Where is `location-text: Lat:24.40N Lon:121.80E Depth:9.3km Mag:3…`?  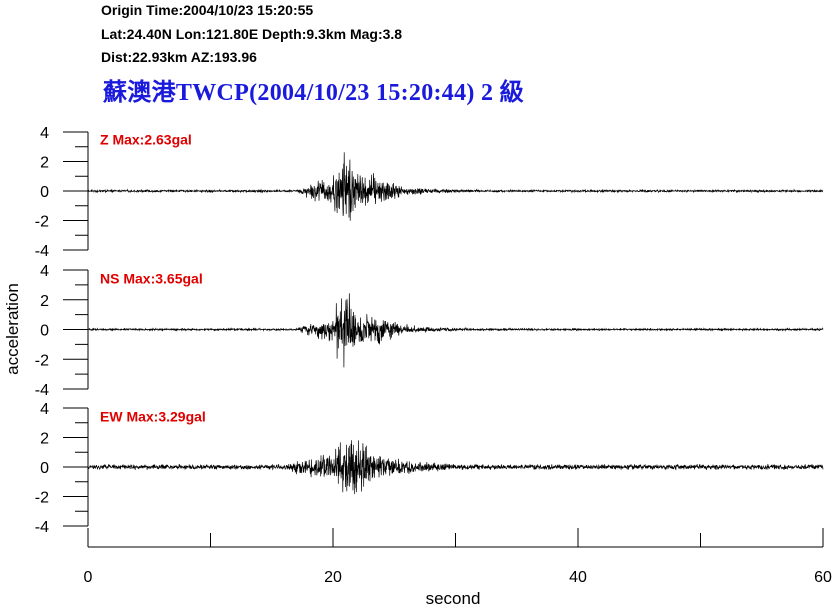 location-text: Lat:24.40N Lon:121.80E Depth:9.3km Mag:3… is located at coordinates (252, 34).